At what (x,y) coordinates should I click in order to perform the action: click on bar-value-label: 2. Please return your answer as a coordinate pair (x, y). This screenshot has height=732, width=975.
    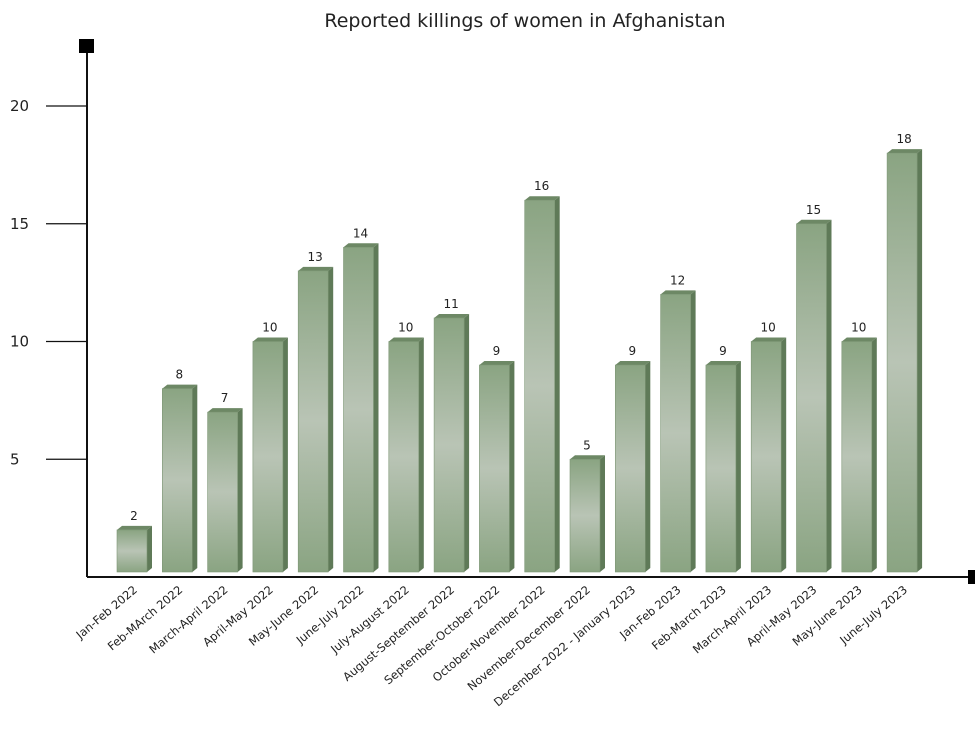
    Looking at the image, I should click on (134, 516).